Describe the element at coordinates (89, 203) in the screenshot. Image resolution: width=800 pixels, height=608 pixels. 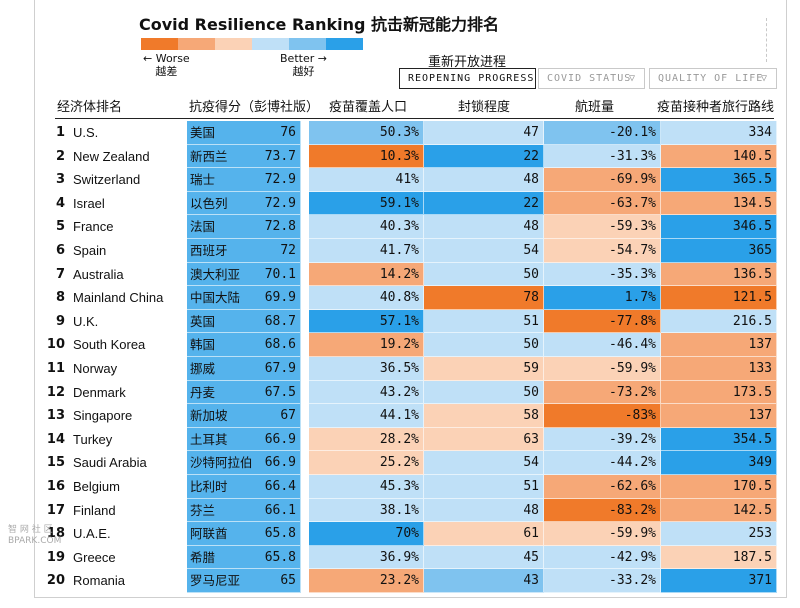
I see `economy-name: Israel` at that location.